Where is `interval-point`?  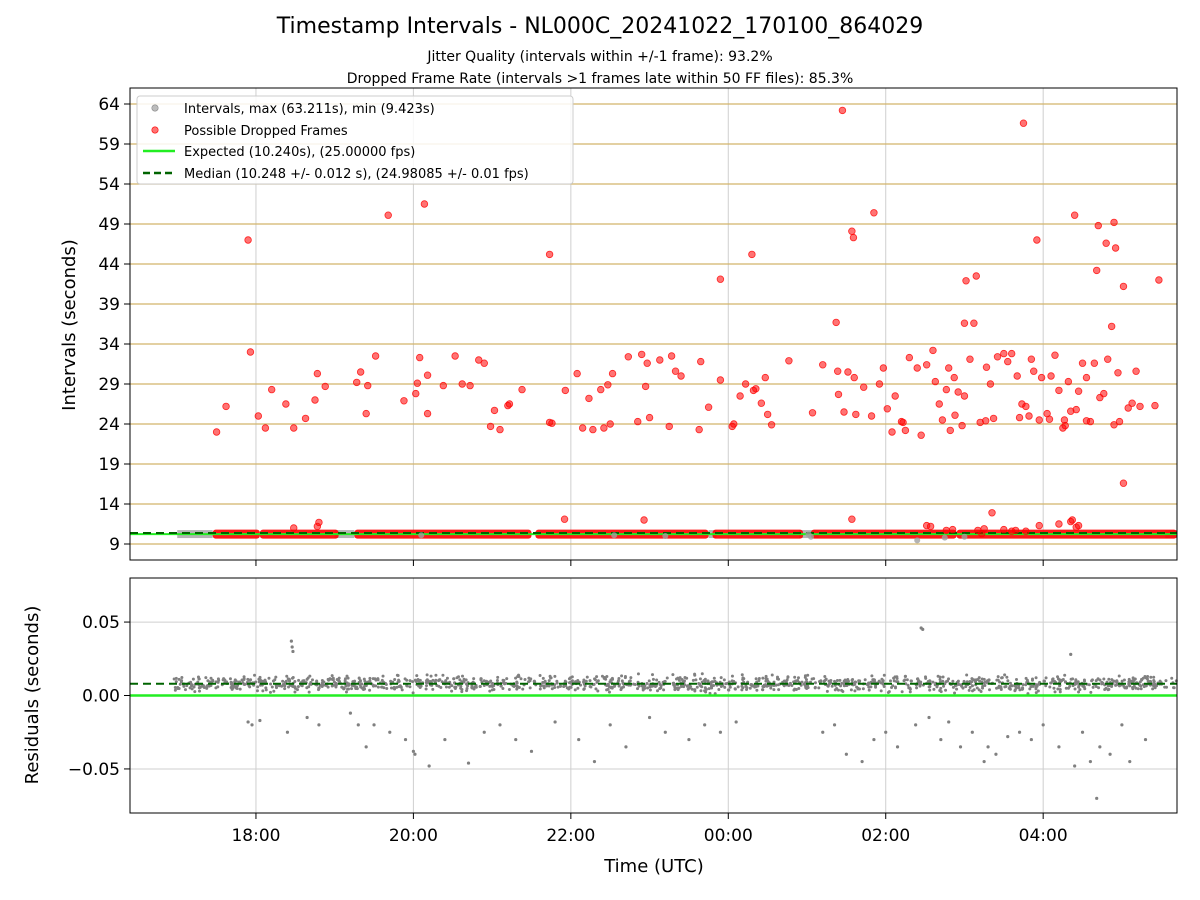
interval-point is located at coordinates (944, 537).